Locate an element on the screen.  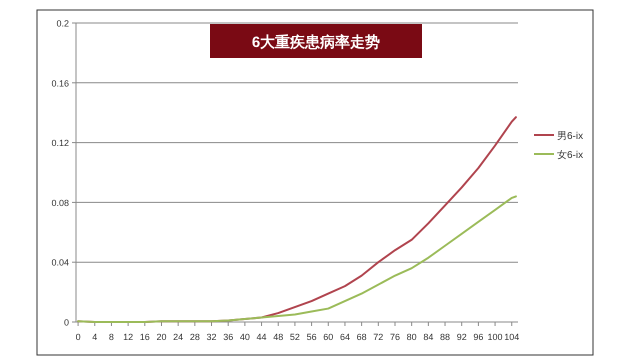
x-tick-label: 4 is located at coordinates (95, 337).